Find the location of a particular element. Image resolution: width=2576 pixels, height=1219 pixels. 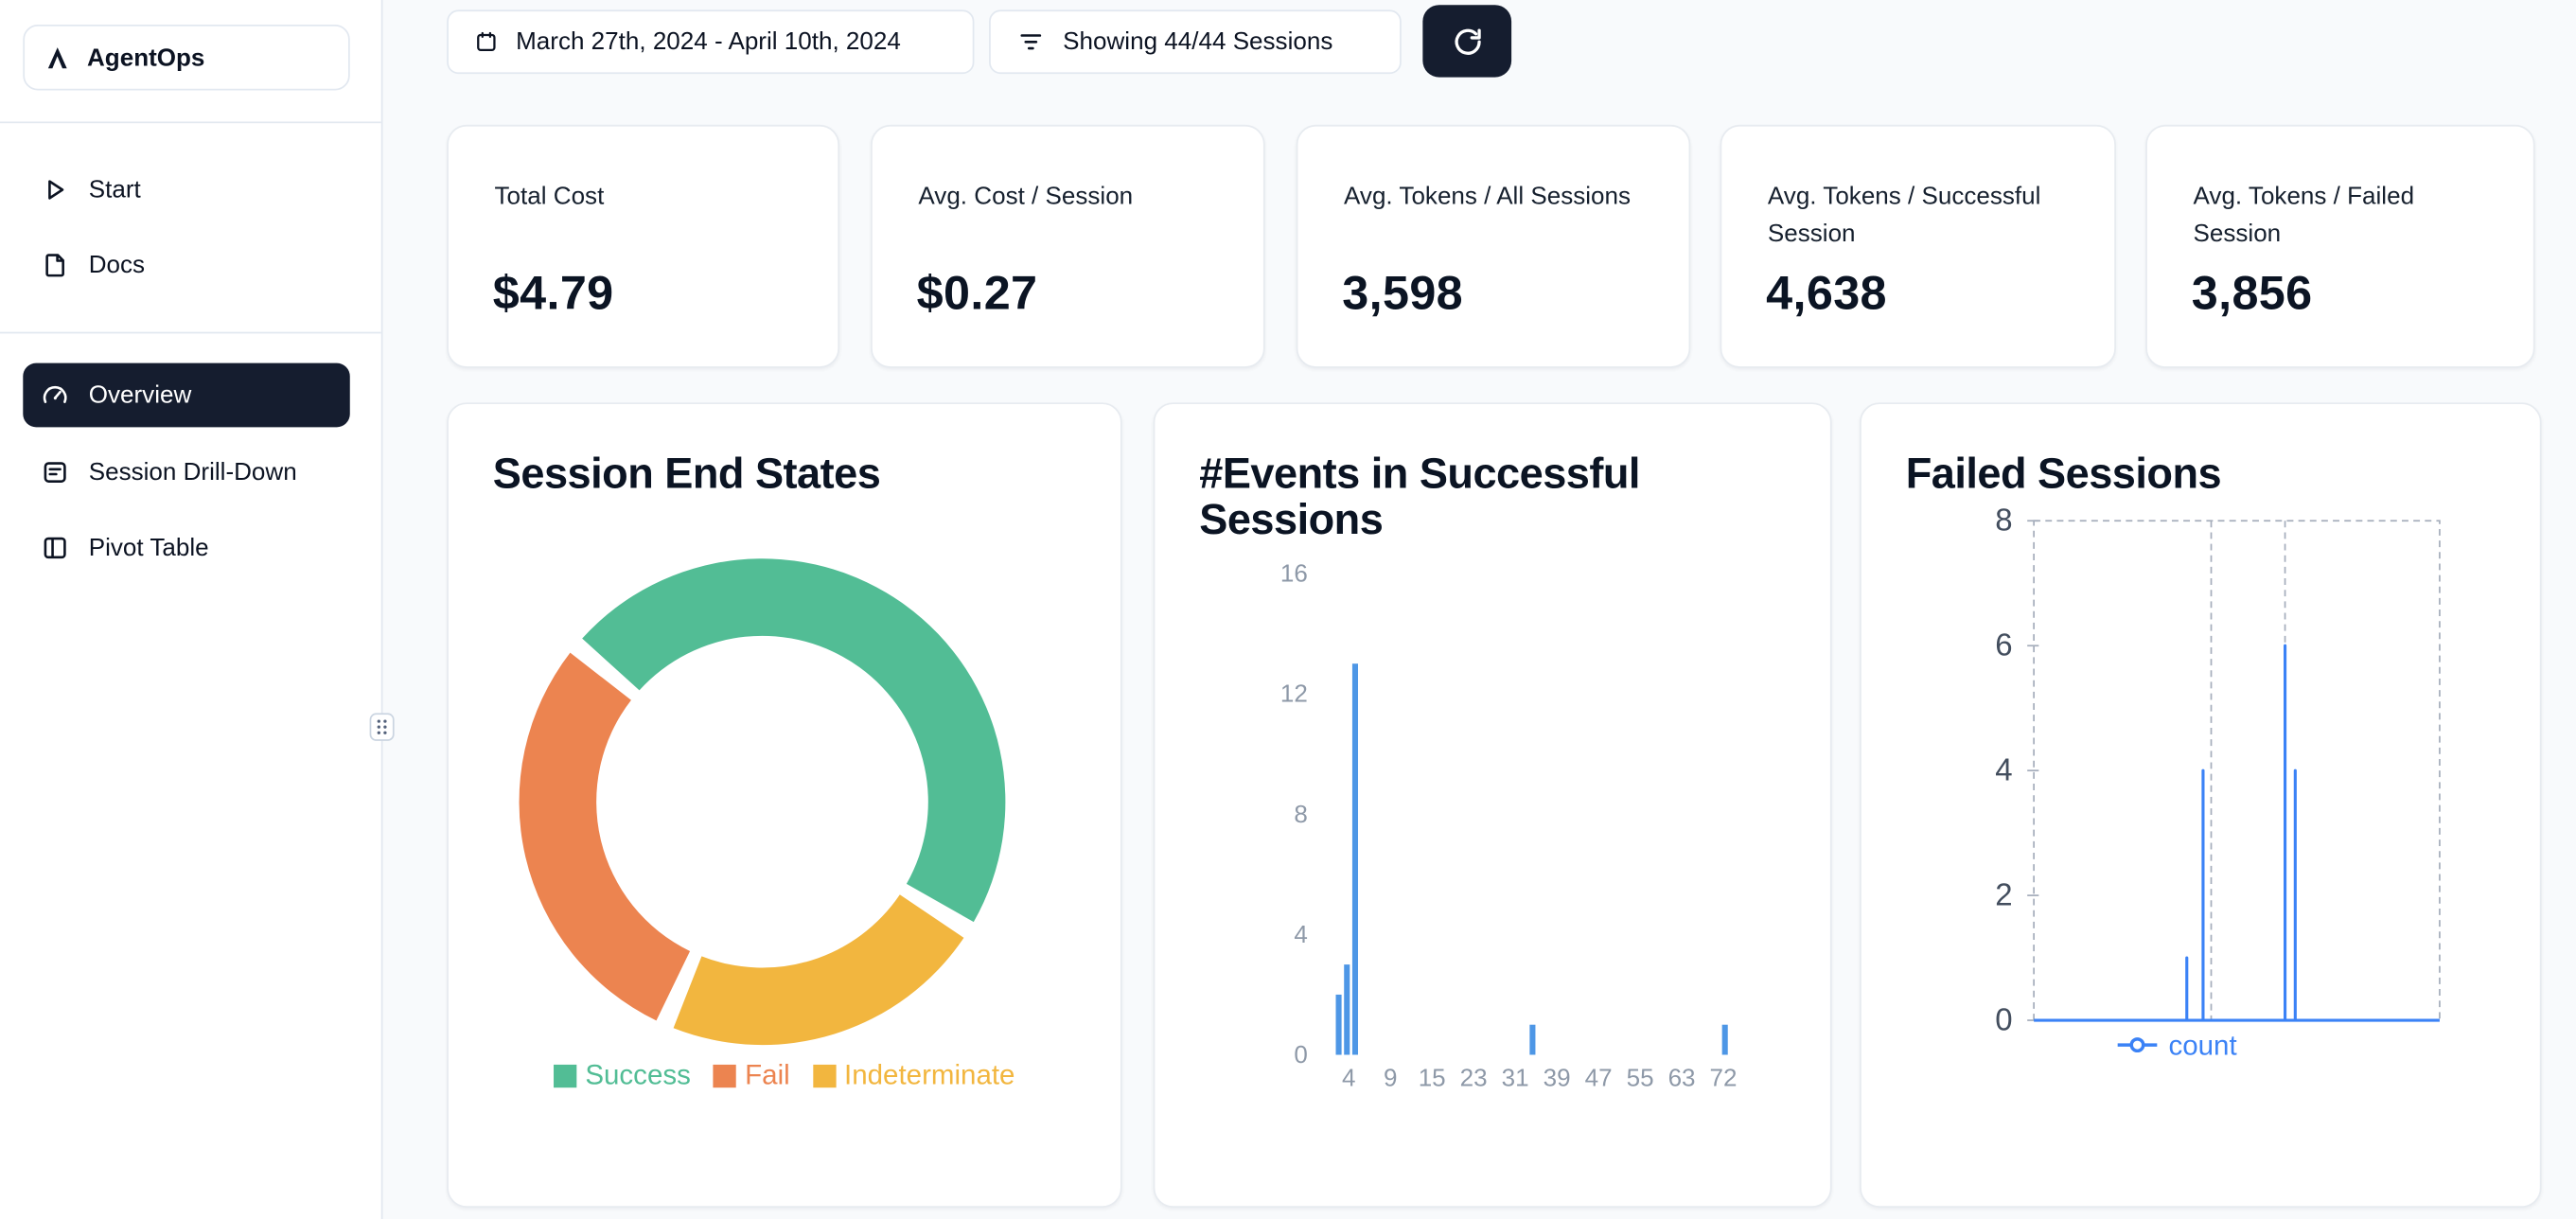

stat-label: Avg. Tokens / Failed Session is located at coordinates (2304, 215).